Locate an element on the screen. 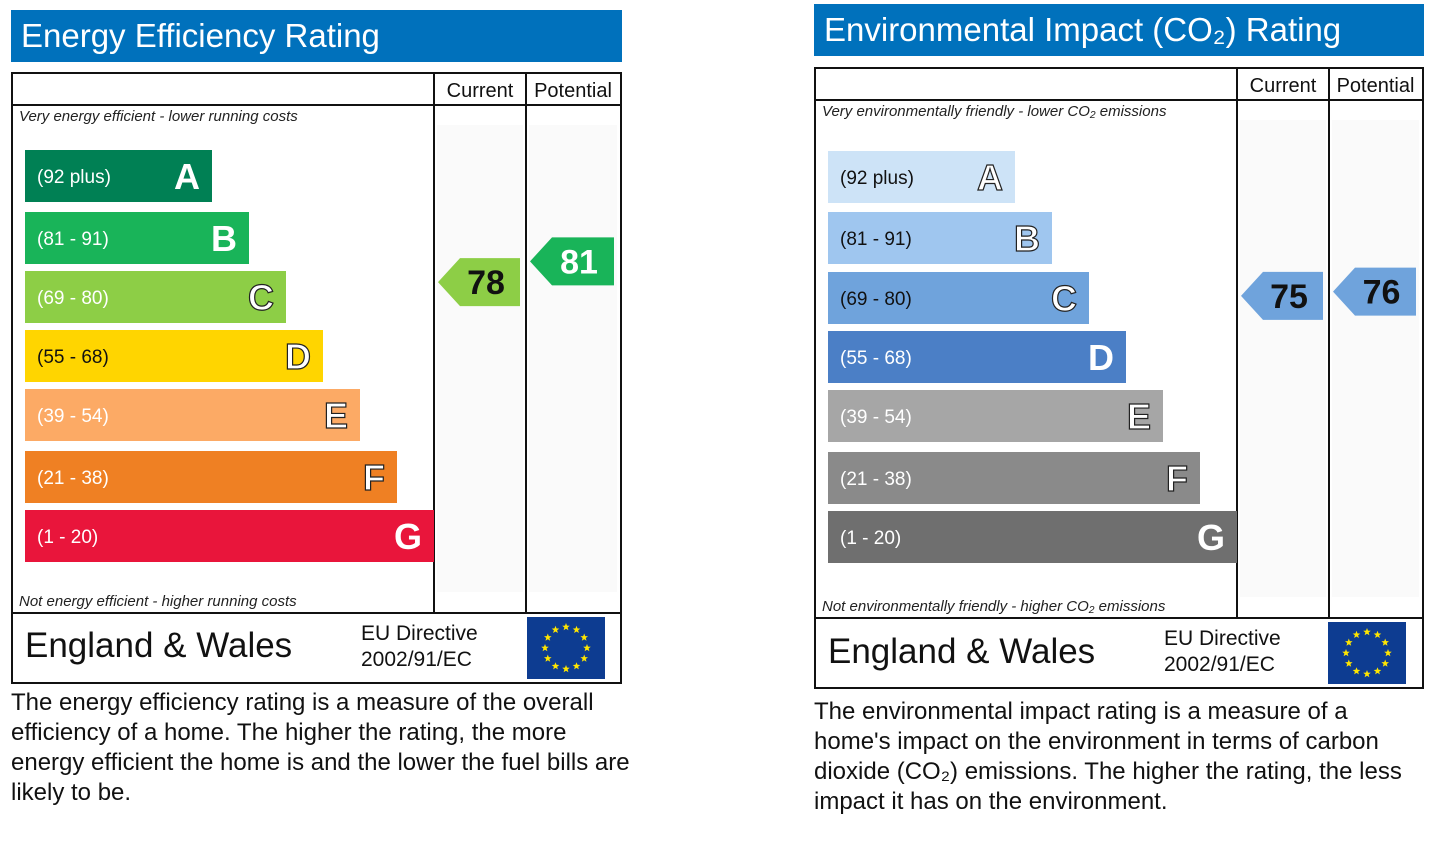 The height and width of the screenshot is (849, 1445). band-letter-d: D is located at coordinates (298, 356).